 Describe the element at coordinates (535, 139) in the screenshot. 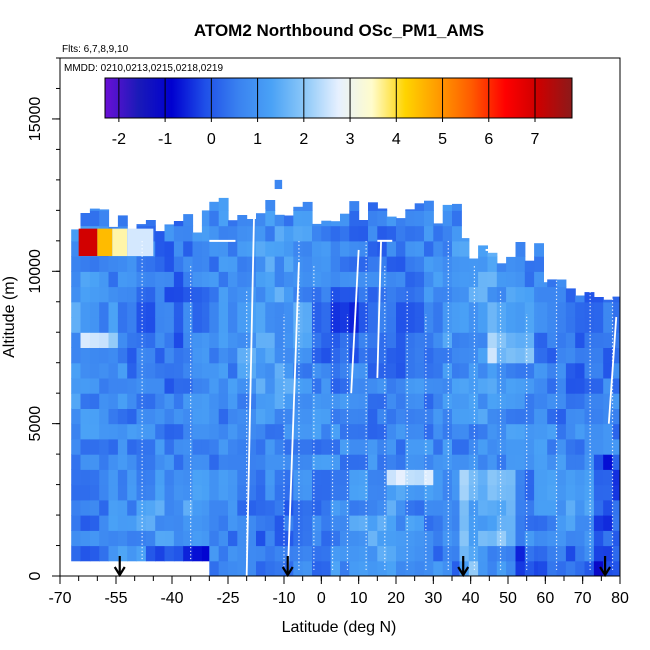

I see `colorbar-tick-label: 7` at that location.